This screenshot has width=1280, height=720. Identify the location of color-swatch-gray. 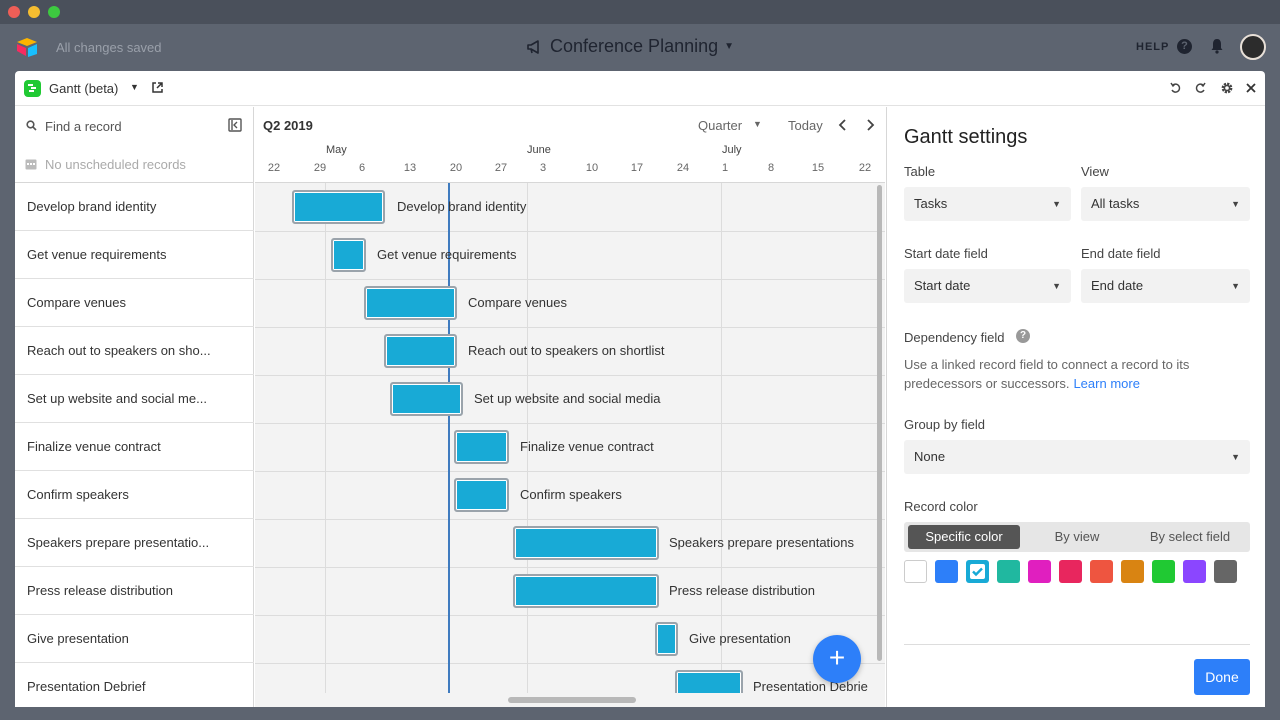
(1225, 571).